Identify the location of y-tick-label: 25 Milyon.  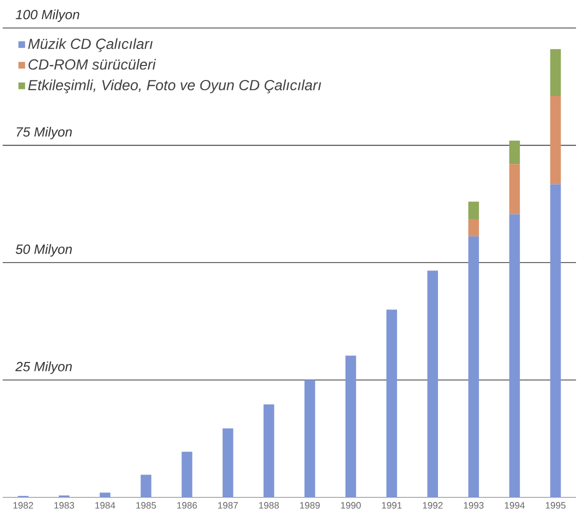
(43, 368).